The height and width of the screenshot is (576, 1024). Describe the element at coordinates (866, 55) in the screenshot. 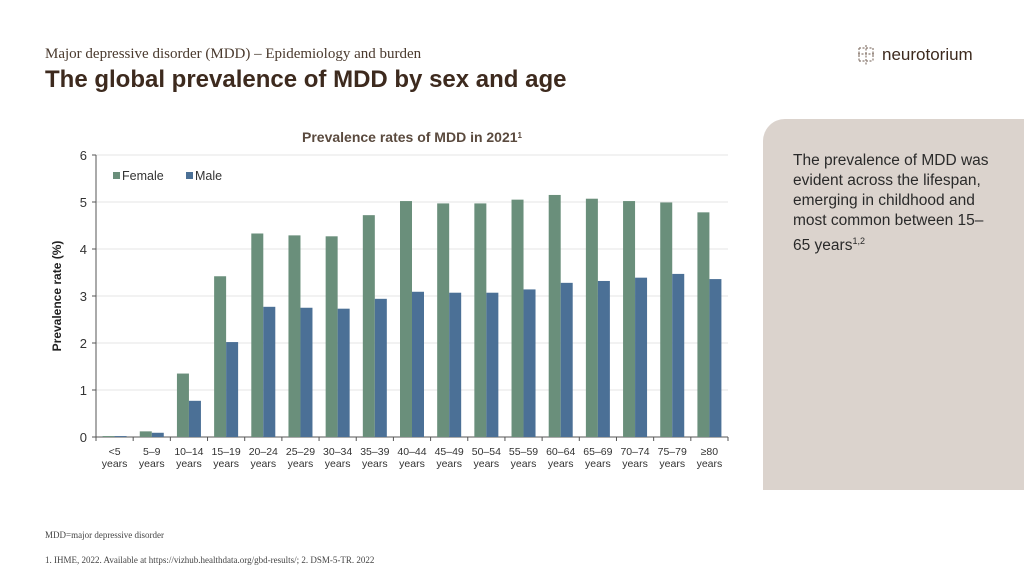

I see `brain-logo-icon` at that location.